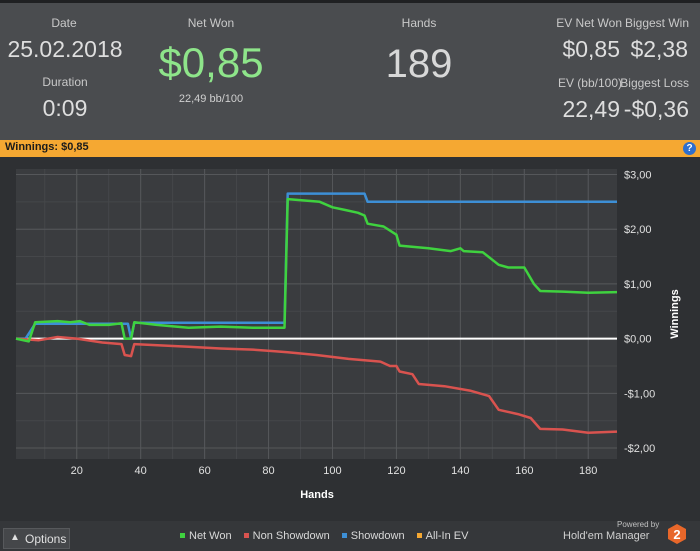 This screenshot has height=551, width=700. What do you see at coordinates (524, 471) in the screenshot?
I see `x-tick-label: 160` at bounding box center [524, 471].